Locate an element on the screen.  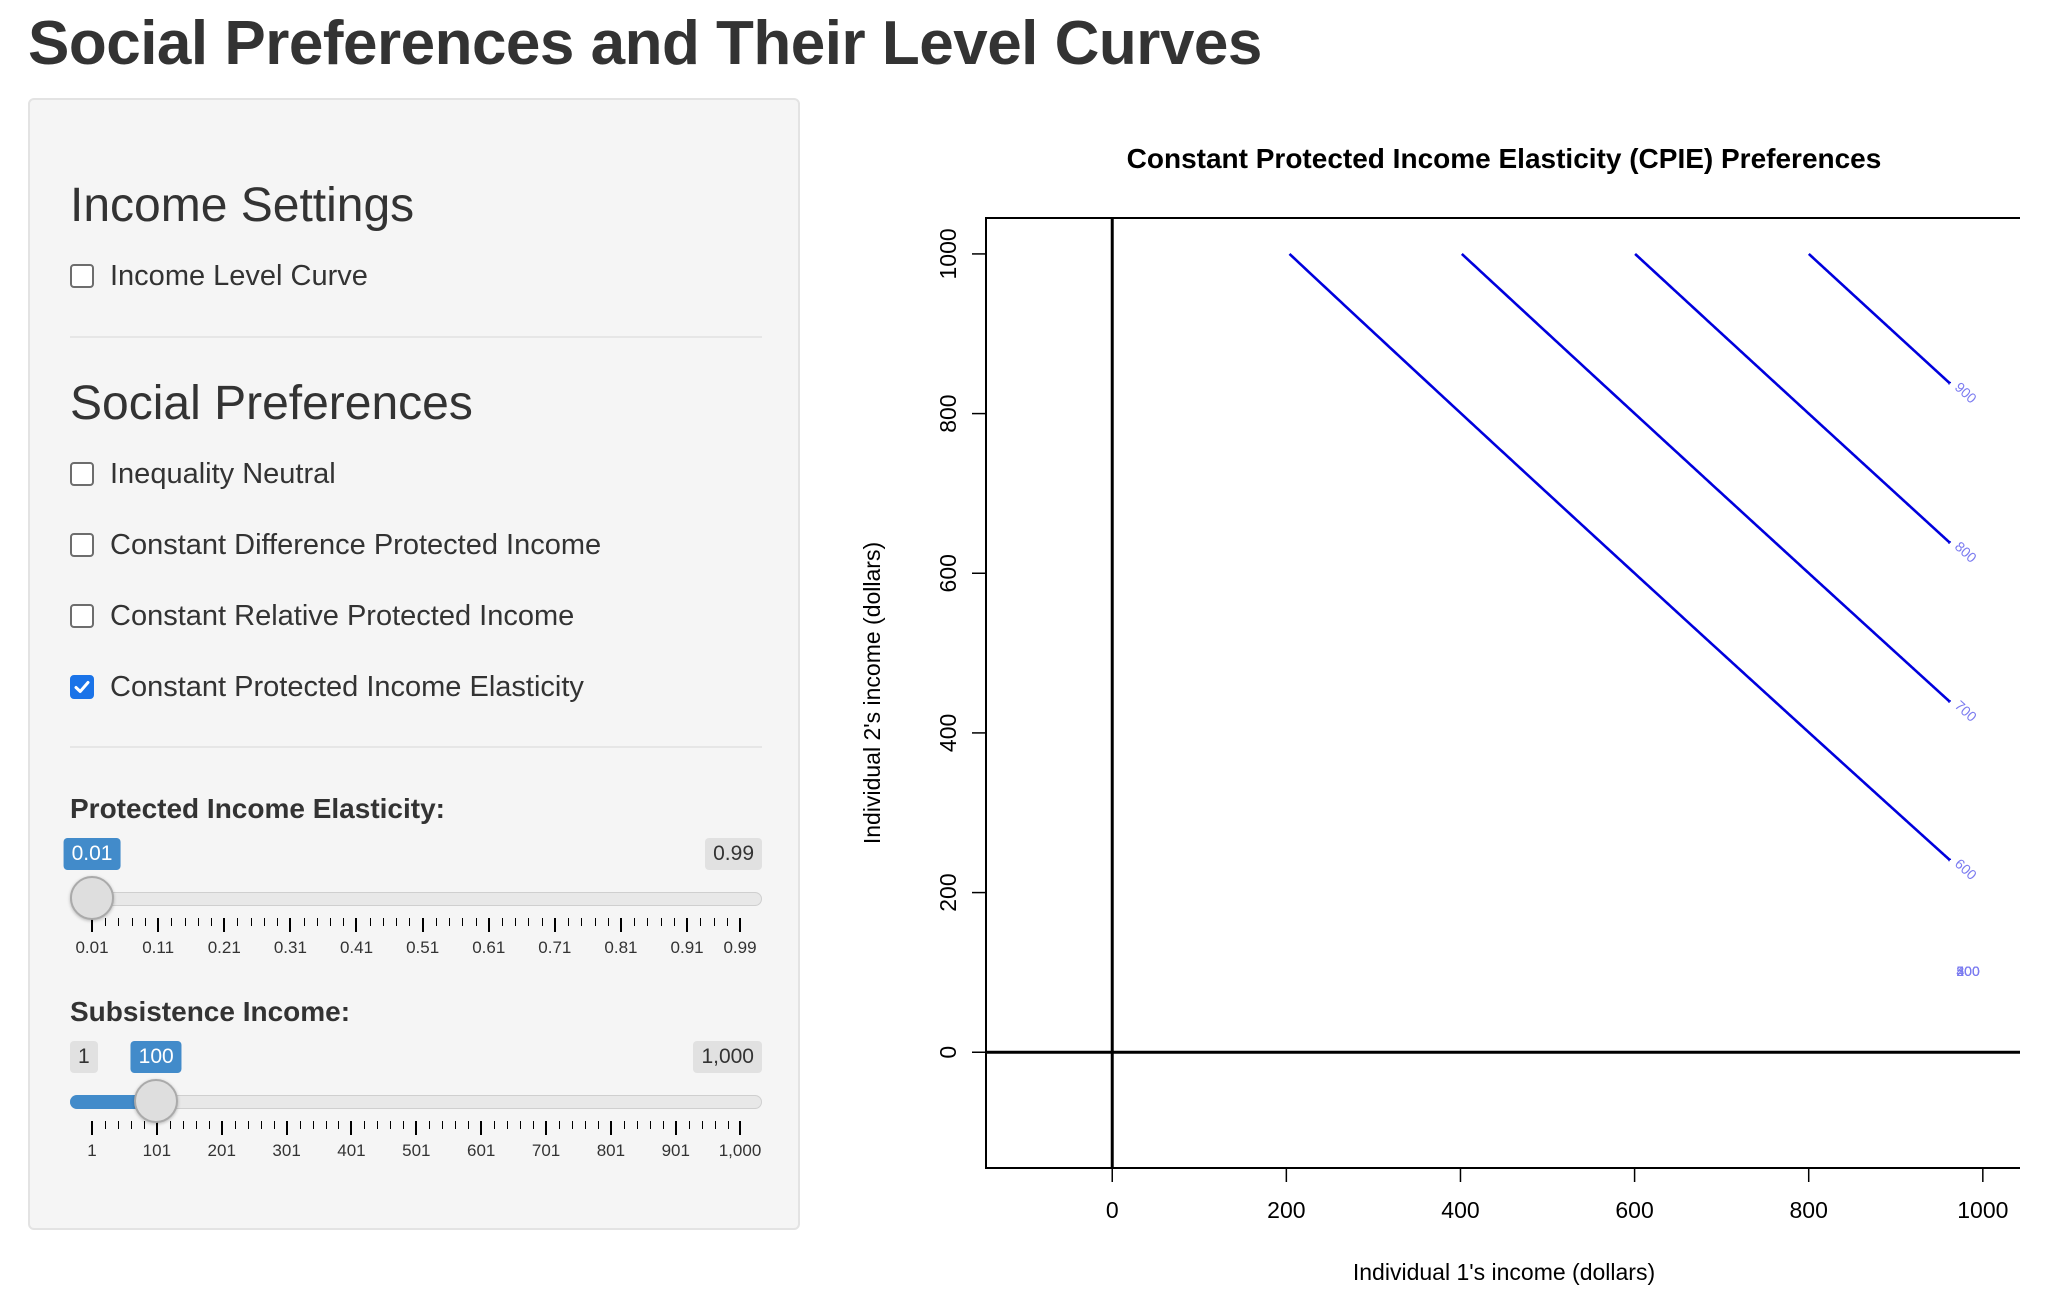
level-curve-label: 300 is located at coordinates (1968, 971).